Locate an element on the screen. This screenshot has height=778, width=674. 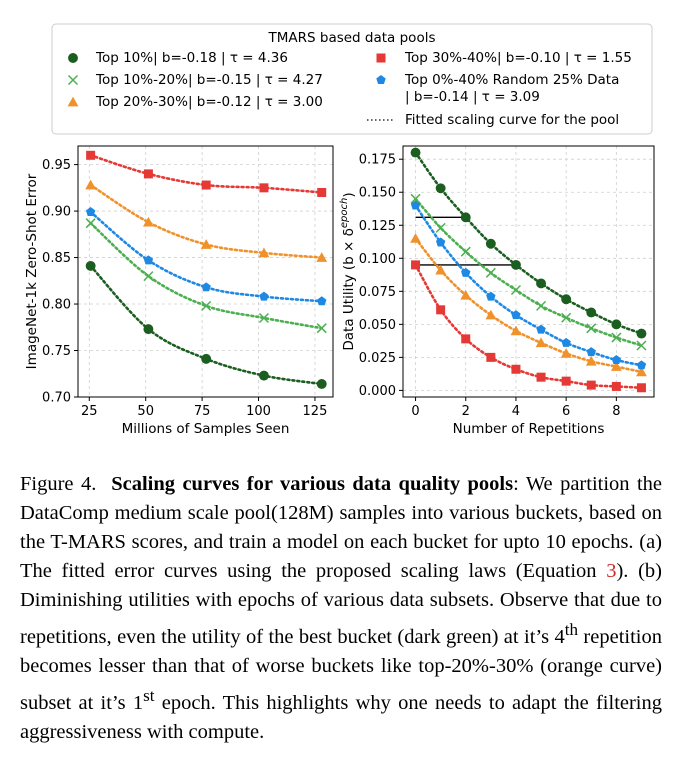
caption-label: Figure 4. is located at coordinates (58, 484).